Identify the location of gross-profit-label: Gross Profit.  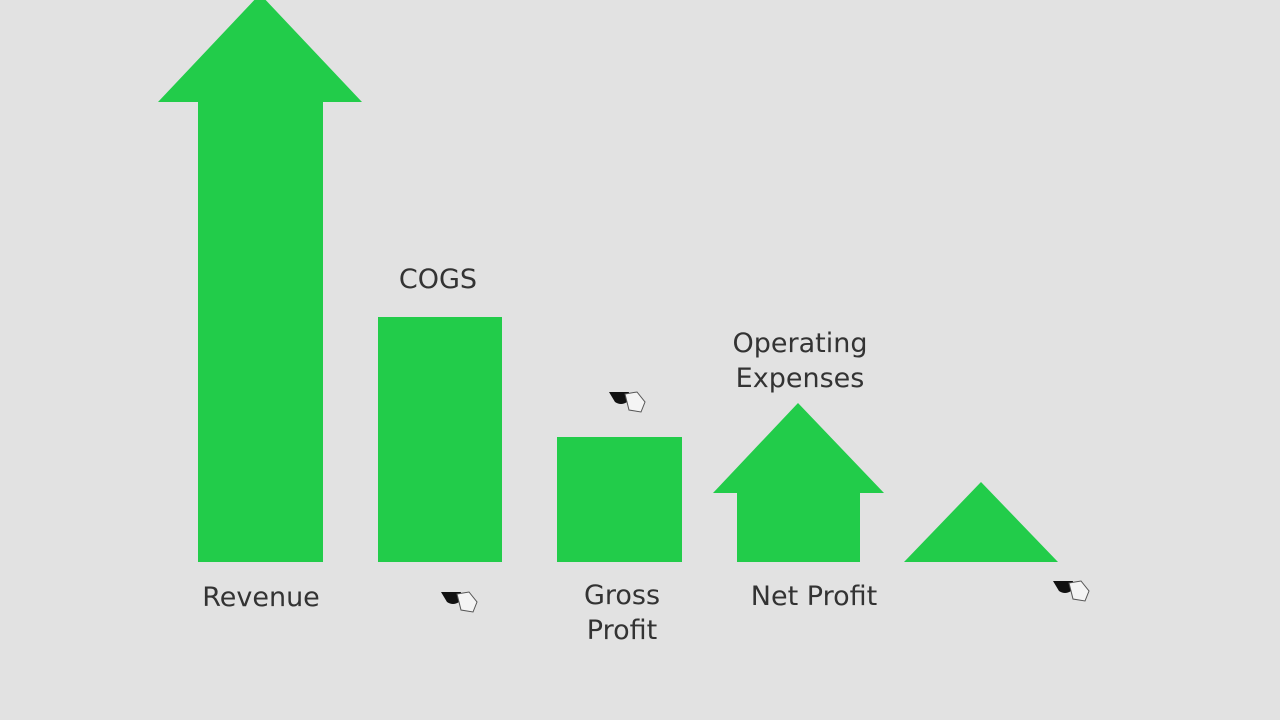
(622, 613).